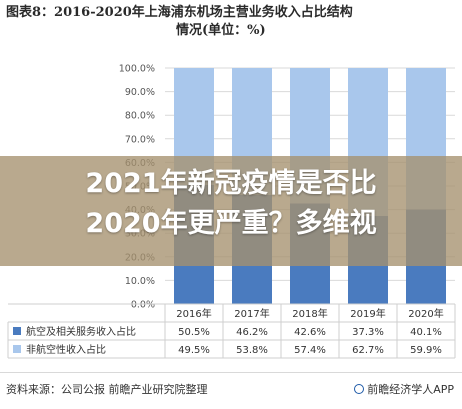 Image resolution: width=462 pixels, height=409 pixels. Describe the element at coordinates (367, 313) in the screenshot. I see `x-tick-label: 2019年` at that location.